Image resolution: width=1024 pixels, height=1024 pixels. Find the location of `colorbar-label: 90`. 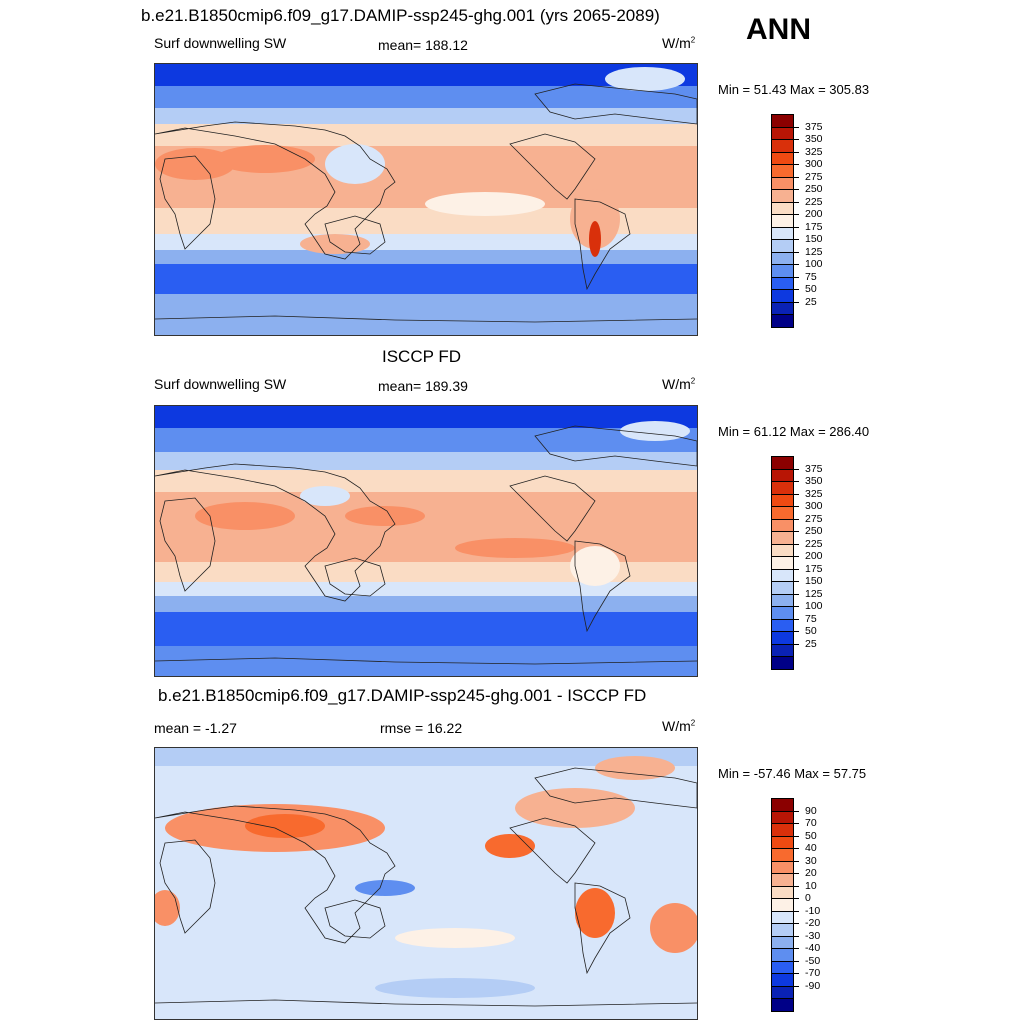

colorbar-label: 90 is located at coordinates (811, 810).